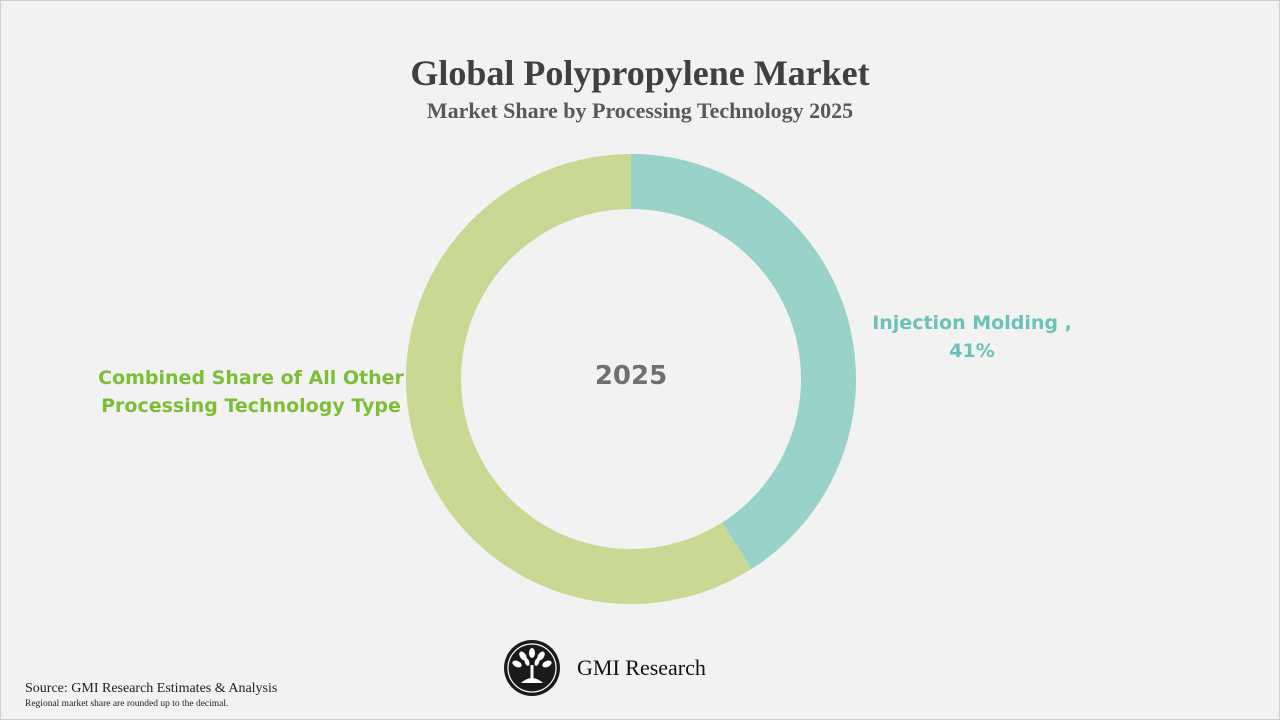 This screenshot has width=1280, height=720. Describe the element at coordinates (972, 351) in the screenshot. I see `slice-label-injection-molding-value: 41%` at that location.